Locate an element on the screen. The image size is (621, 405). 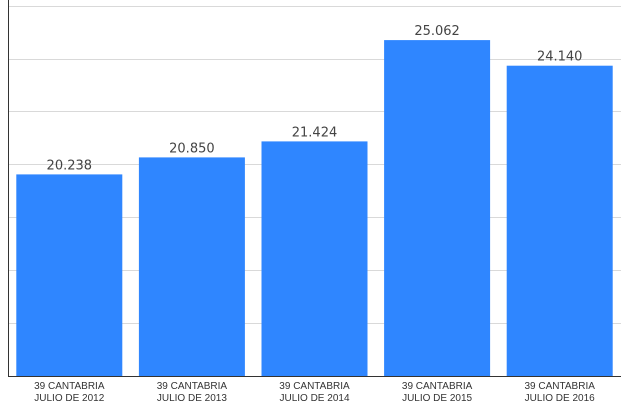
x-tick-label-line: JULIO DE 2013 is located at coordinates (192, 398).